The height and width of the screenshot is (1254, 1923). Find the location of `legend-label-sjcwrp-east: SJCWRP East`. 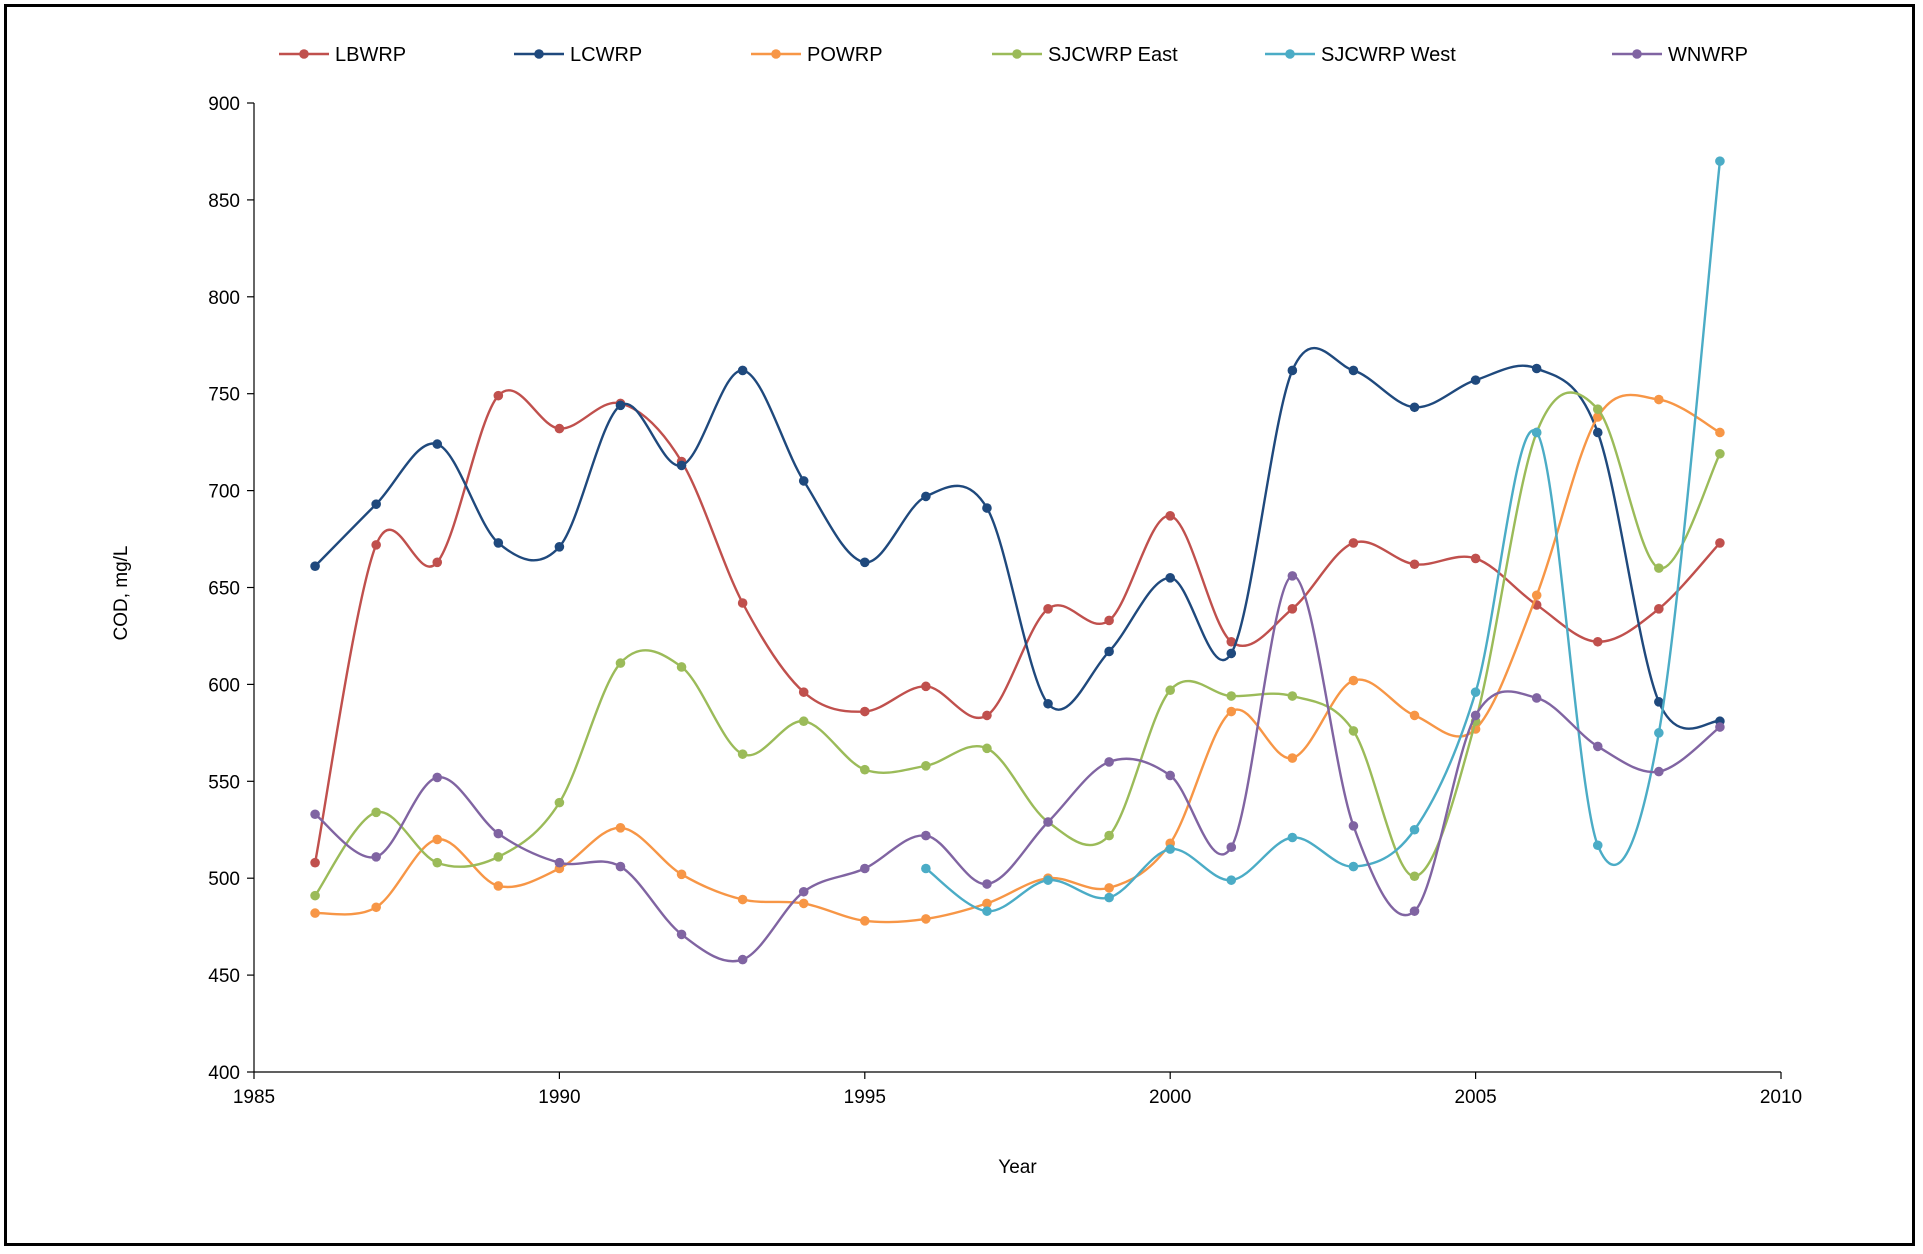

legend-label-sjcwrp-east: SJCWRP East is located at coordinates (1113, 55).